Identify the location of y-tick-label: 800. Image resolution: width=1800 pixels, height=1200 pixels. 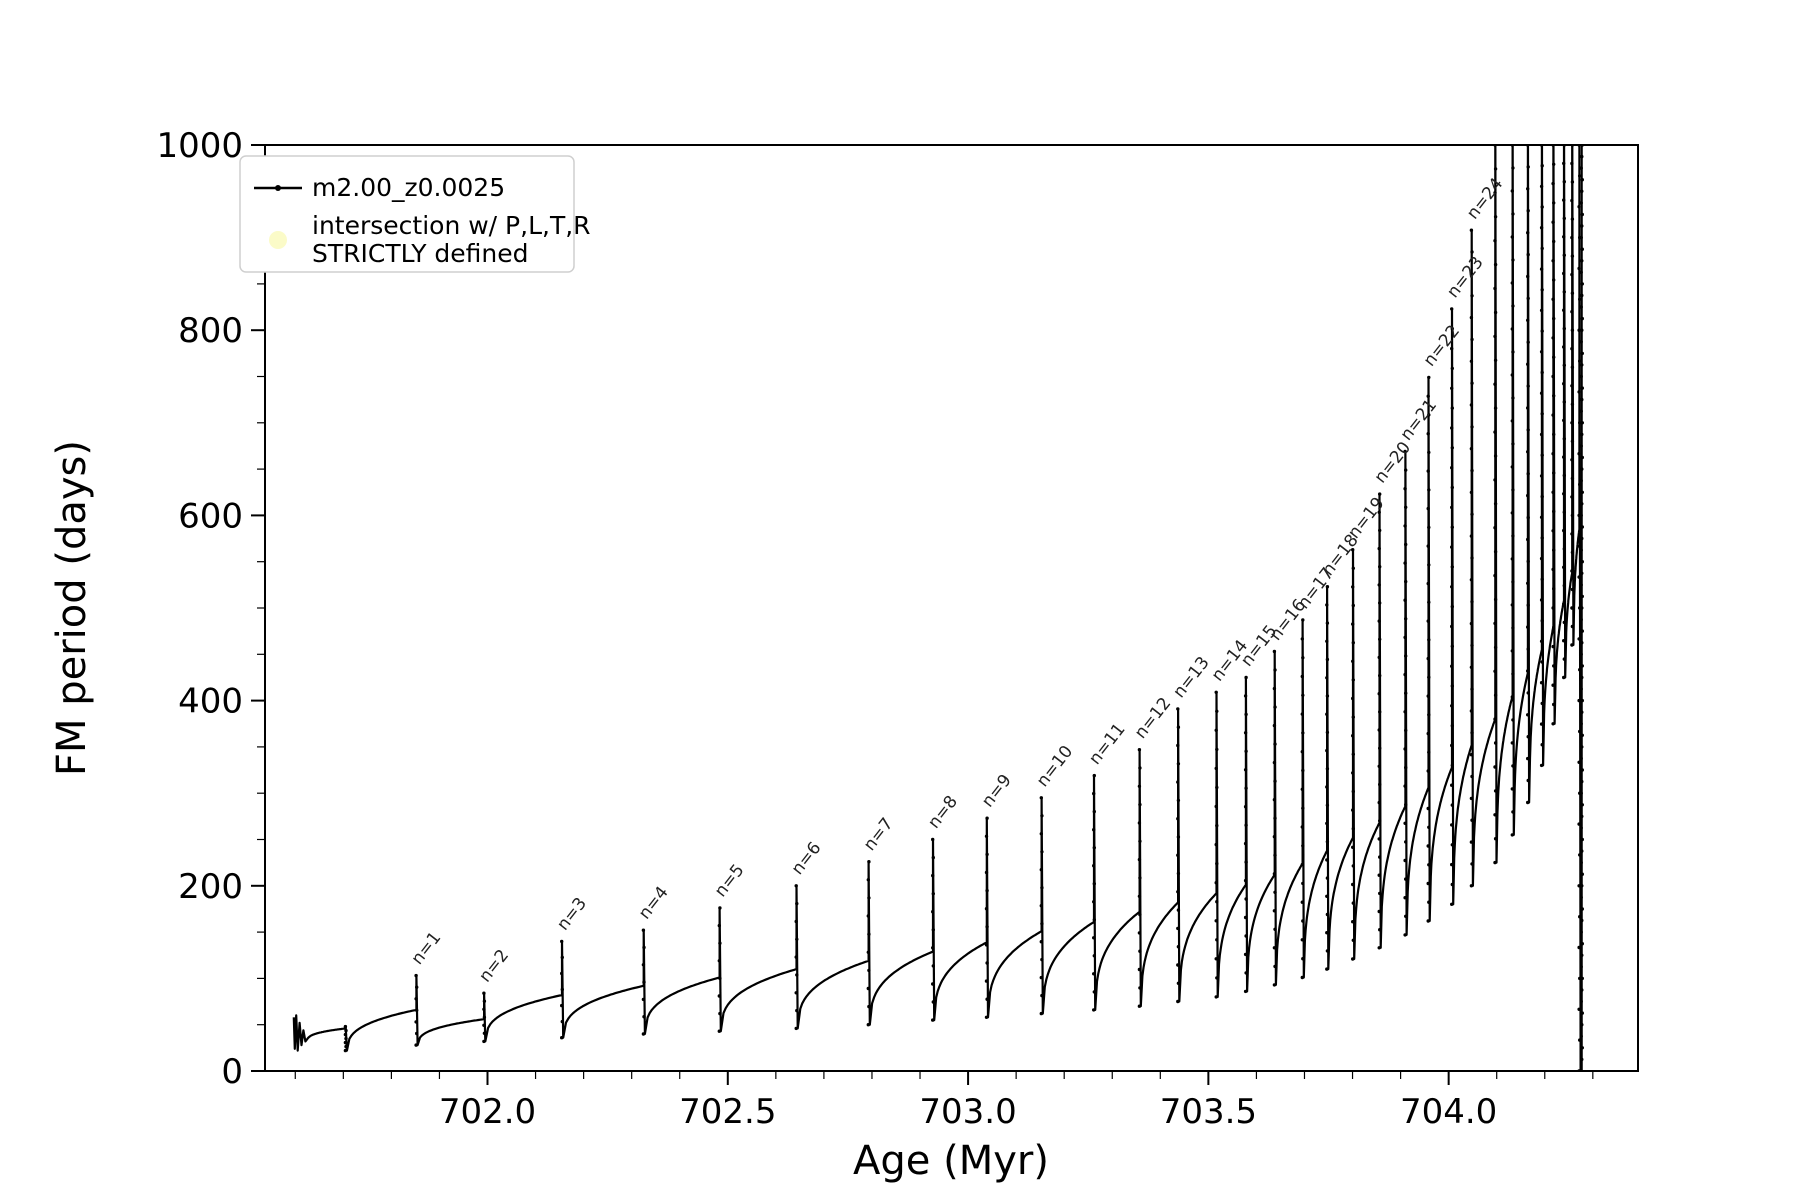
(210, 331).